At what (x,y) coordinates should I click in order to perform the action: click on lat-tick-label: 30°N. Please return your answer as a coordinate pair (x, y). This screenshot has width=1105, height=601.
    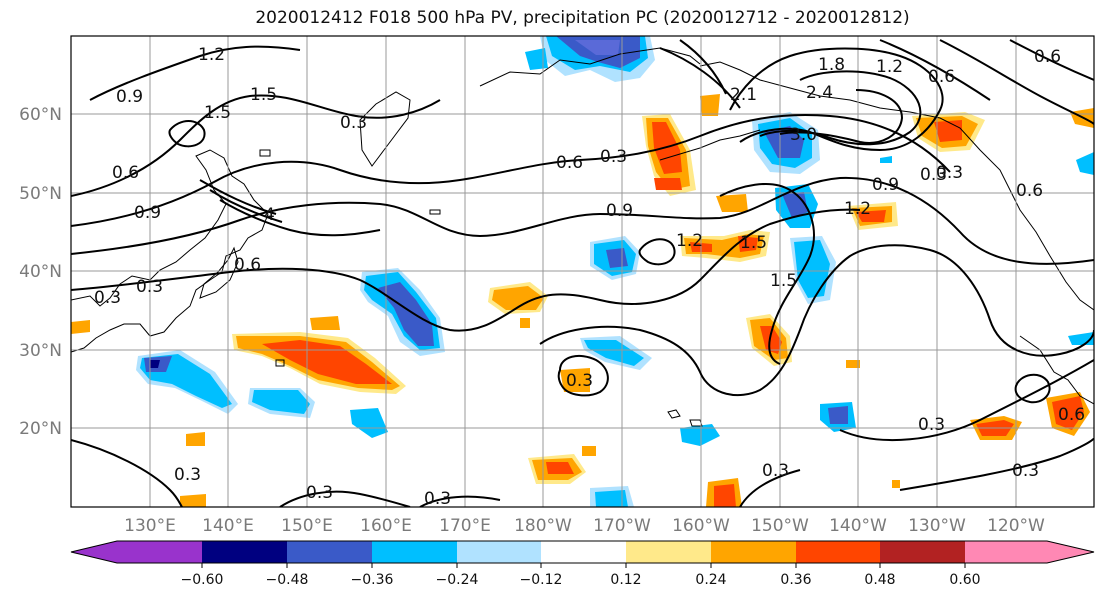
    Looking at the image, I should click on (40, 351).